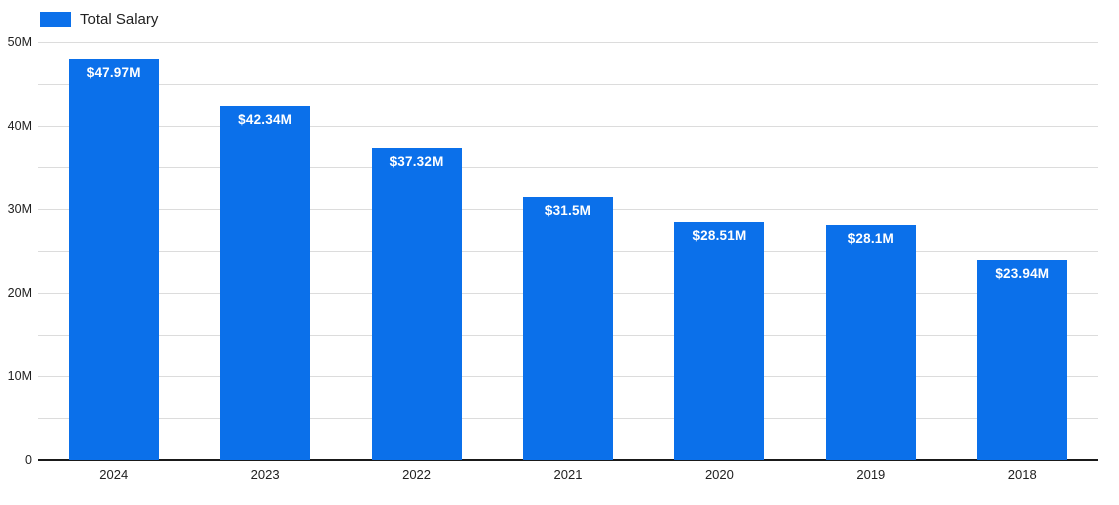  I want to click on y-tick-label-30M: 30M, so click(19, 209).